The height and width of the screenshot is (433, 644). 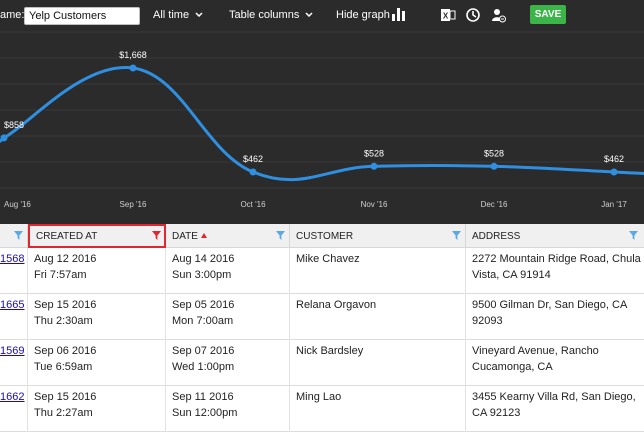 I want to click on date-value: Sep 05 2016, so click(x=203, y=305).